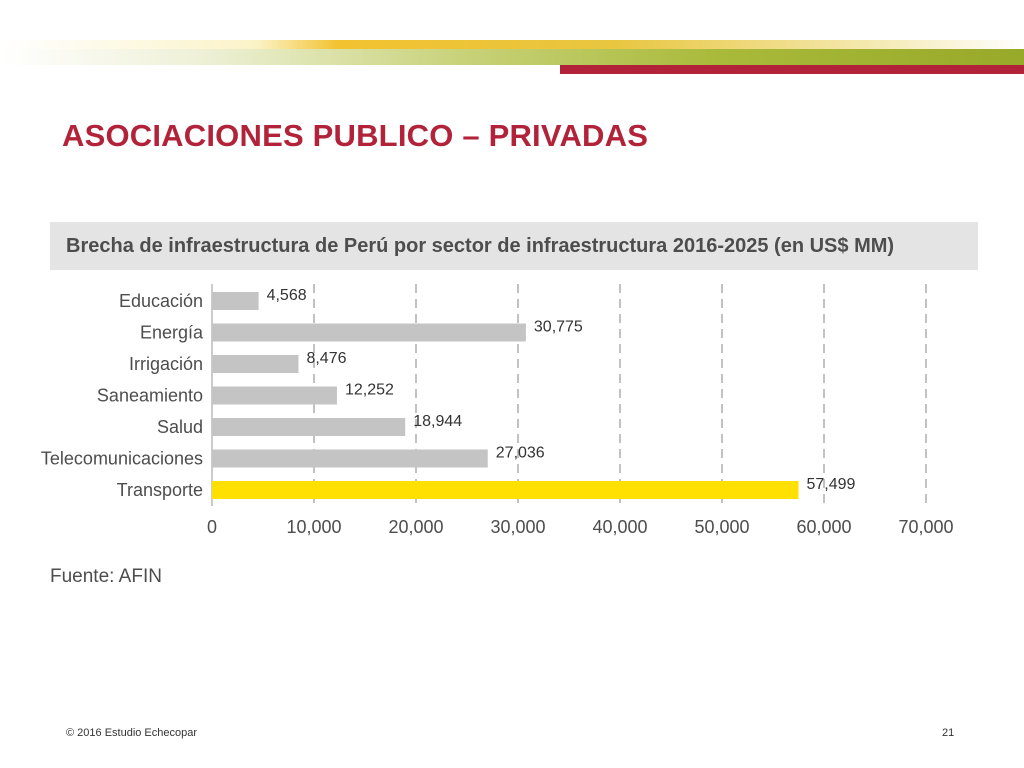 The height and width of the screenshot is (768, 1024). Describe the element at coordinates (287, 295) in the screenshot. I see `data-label: 4,568` at that location.